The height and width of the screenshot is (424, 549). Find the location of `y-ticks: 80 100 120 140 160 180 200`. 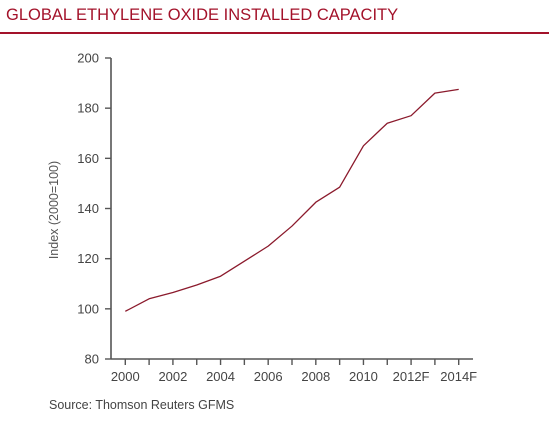

y-ticks: 80 100 120 140 160 180 200 is located at coordinates (94, 209).